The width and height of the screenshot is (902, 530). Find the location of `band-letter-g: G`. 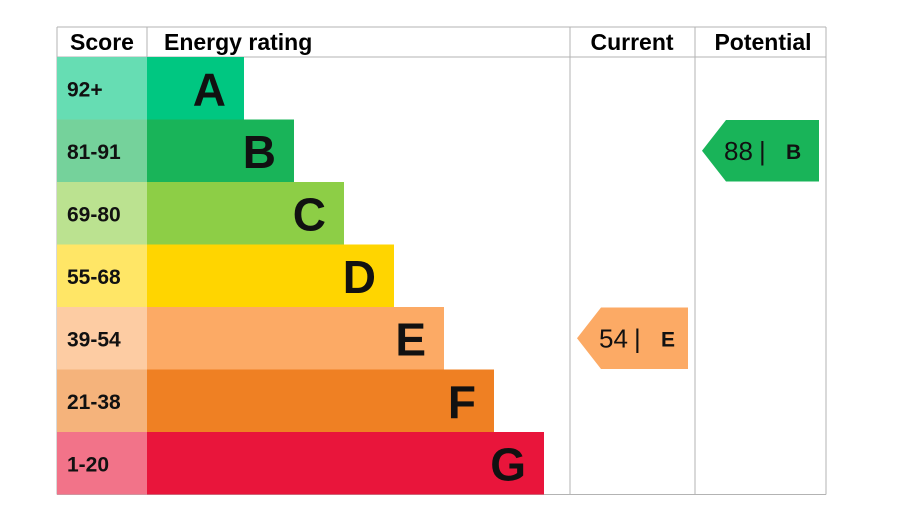

band-letter-g: G is located at coordinates (508, 464).